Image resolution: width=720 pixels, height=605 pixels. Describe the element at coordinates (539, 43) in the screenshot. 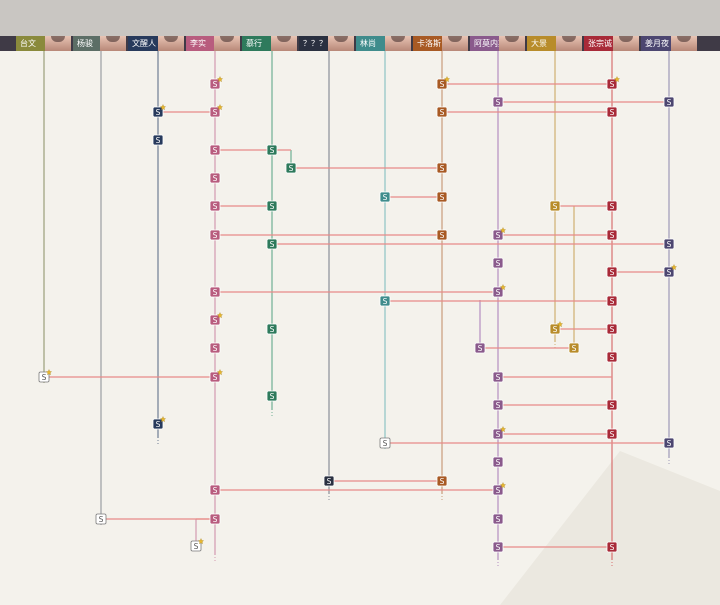

I see `character-tab-label: 大景` at that location.